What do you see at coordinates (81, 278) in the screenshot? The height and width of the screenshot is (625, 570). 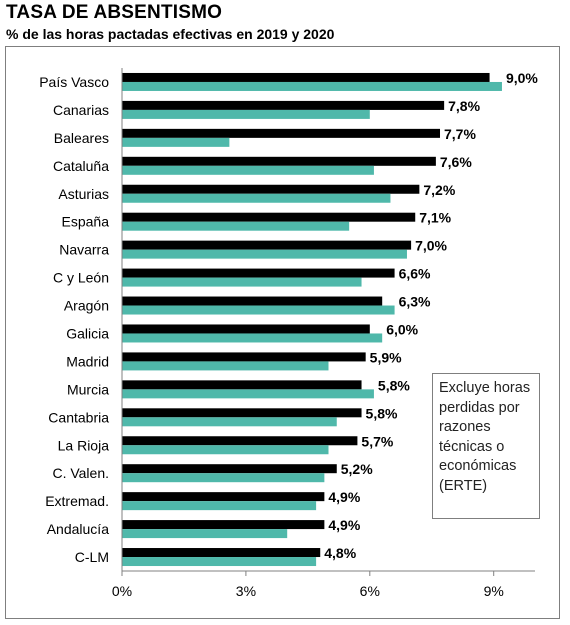 I see `category-label: C y León` at bounding box center [81, 278].